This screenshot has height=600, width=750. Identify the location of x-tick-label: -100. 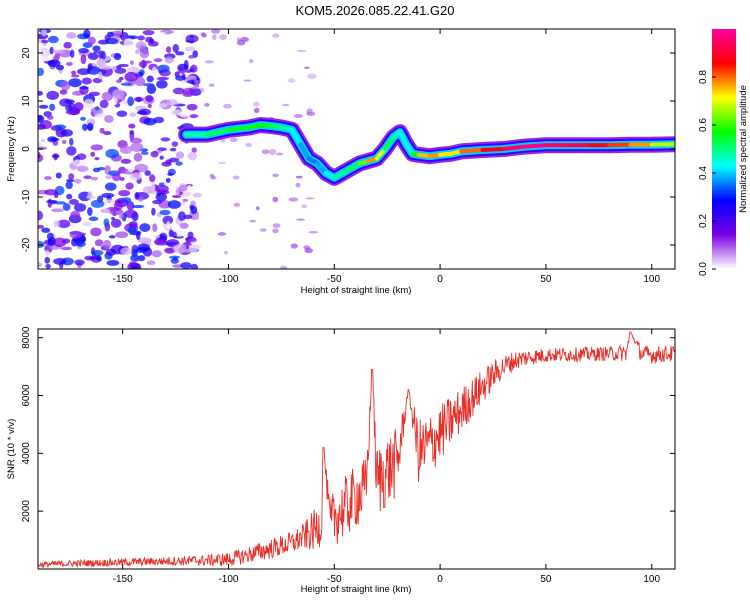
(228, 579).